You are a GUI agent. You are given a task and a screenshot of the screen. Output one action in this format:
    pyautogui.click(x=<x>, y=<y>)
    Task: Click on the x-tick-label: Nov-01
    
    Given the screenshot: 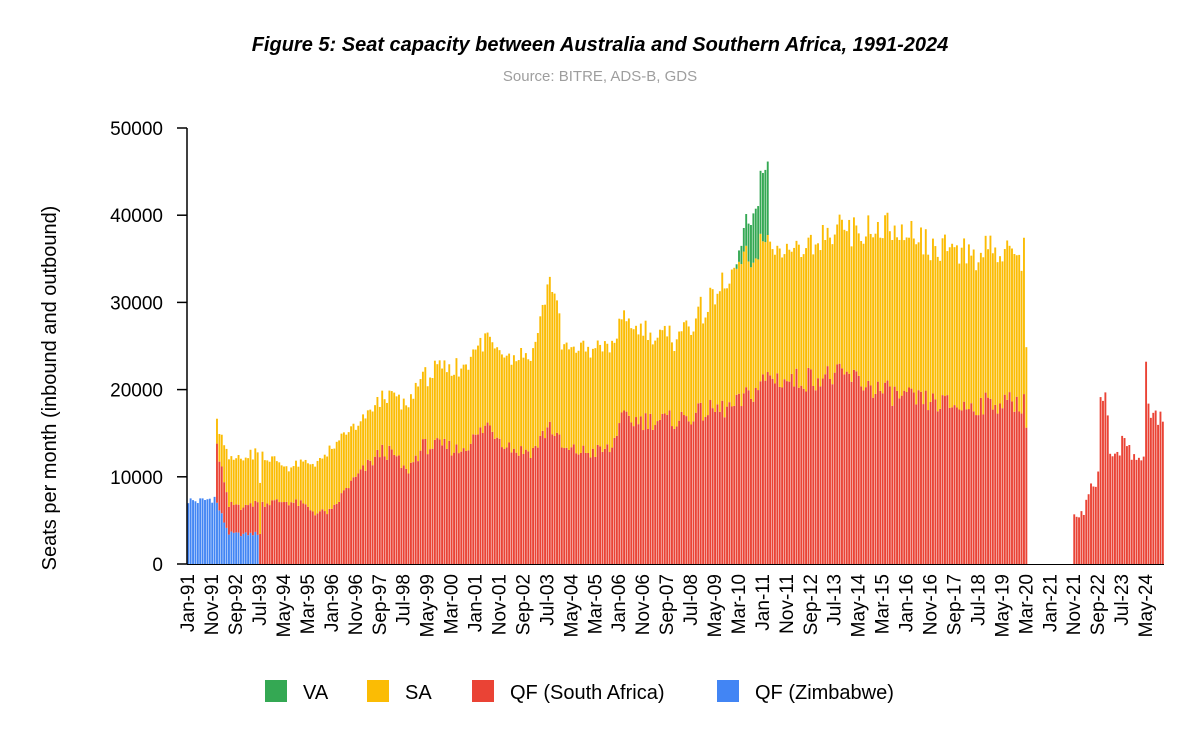 What is the action you would take?
    pyautogui.click(x=500, y=604)
    